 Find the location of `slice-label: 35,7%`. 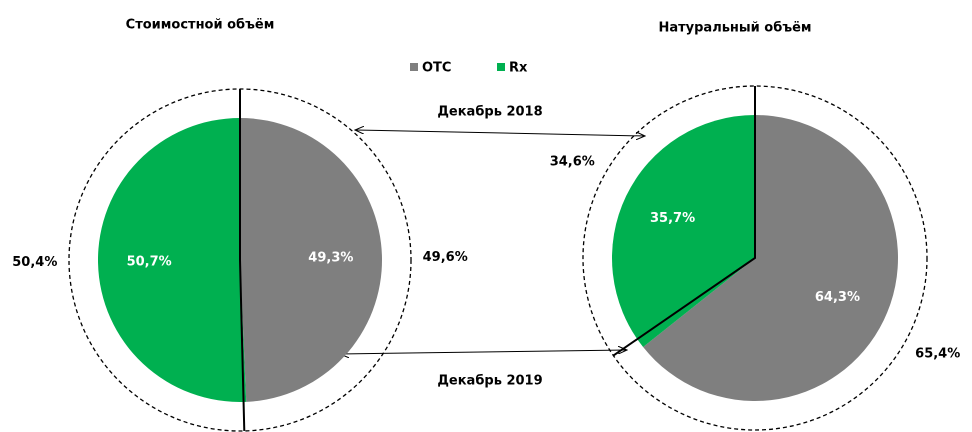

slice-label: 35,7% is located at coordinates (672, 218).